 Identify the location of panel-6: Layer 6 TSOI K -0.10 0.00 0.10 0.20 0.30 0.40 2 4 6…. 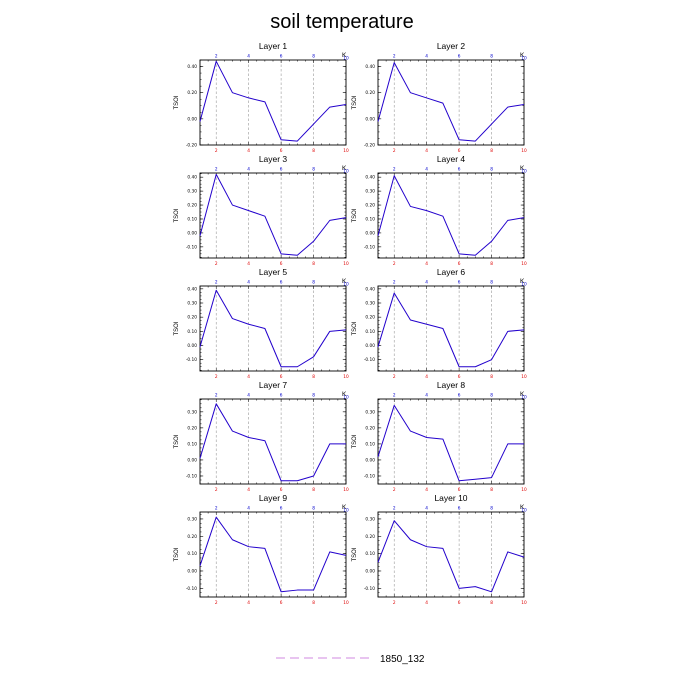
(439, 323).